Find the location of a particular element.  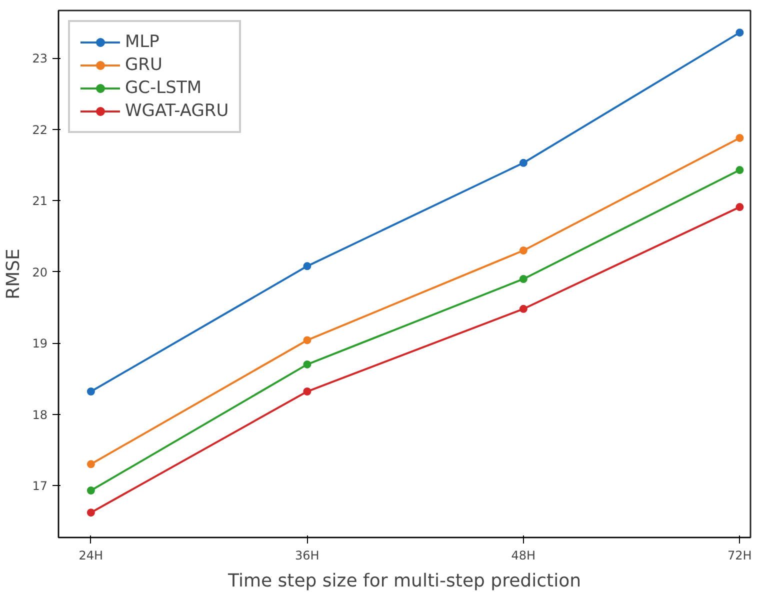

y-tick-label: 23 is located at coordinates (40, 59).